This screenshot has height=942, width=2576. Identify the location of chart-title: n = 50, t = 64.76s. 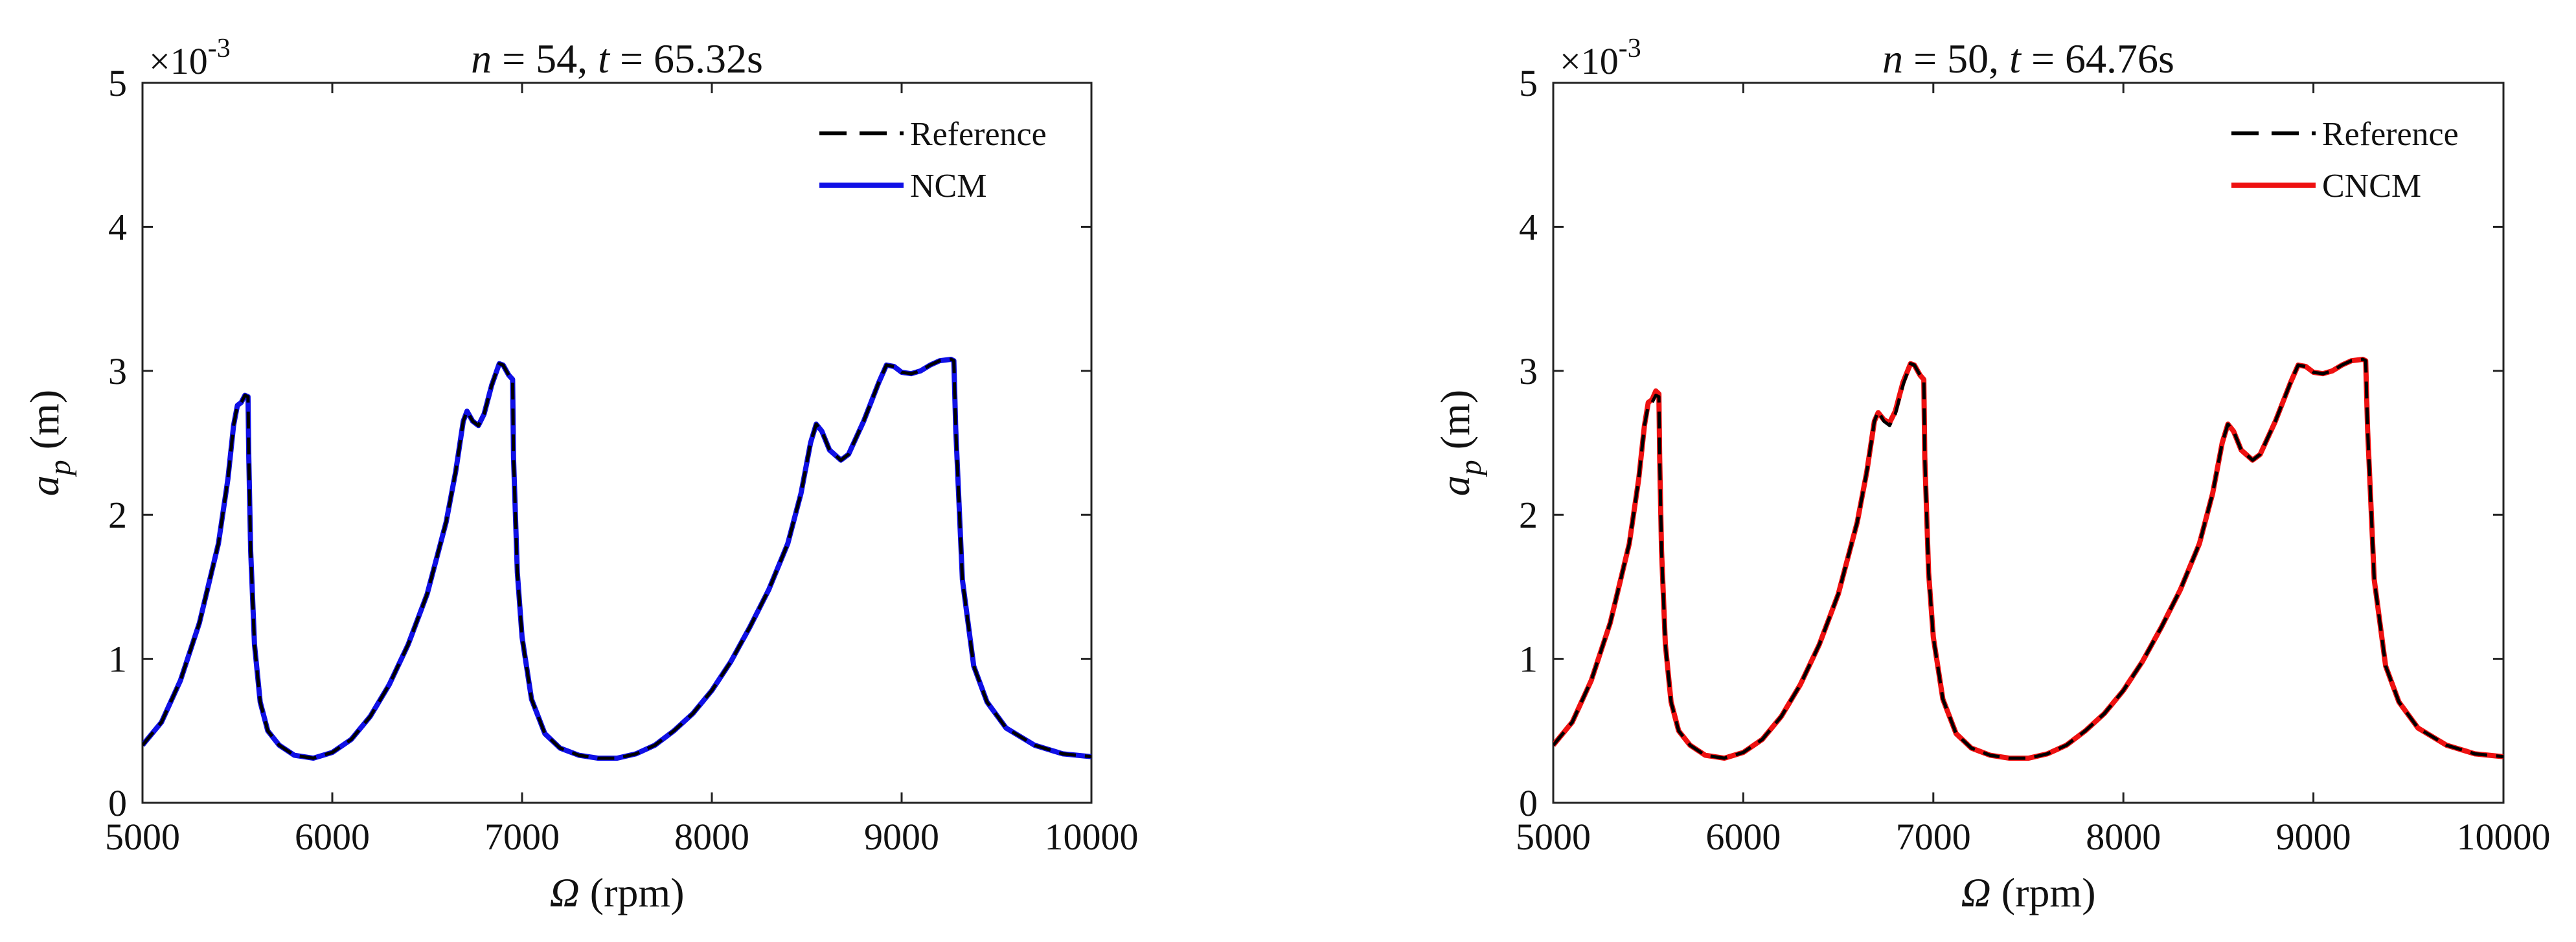
(2028, 59).